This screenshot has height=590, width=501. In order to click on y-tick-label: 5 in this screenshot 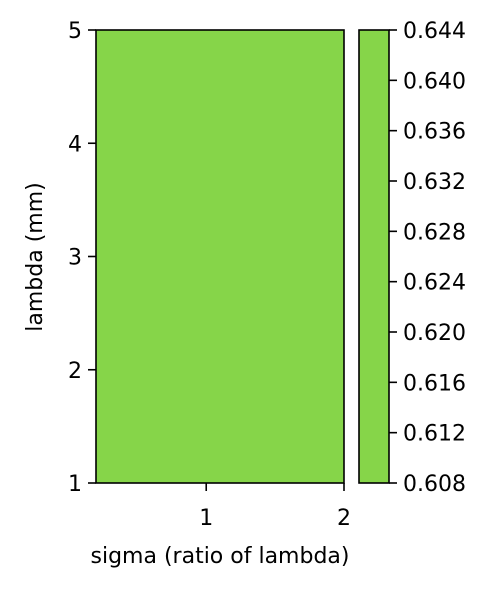, I will do `click(75, 31)`.